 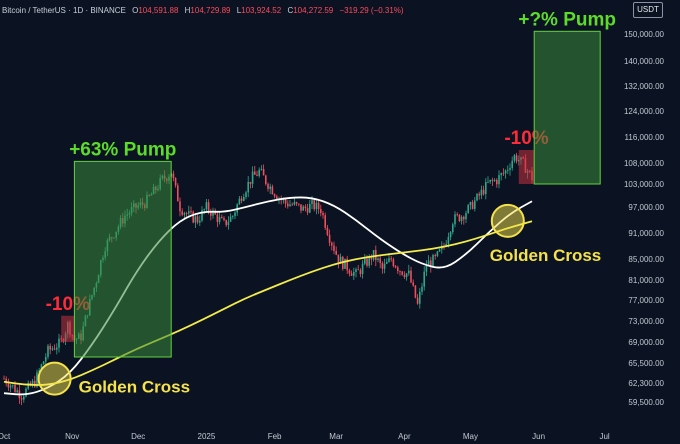 What do you see at coordinates (507, 220) in the screenshot?
I see `golden-cross-right` at bounding box center [507, 220].